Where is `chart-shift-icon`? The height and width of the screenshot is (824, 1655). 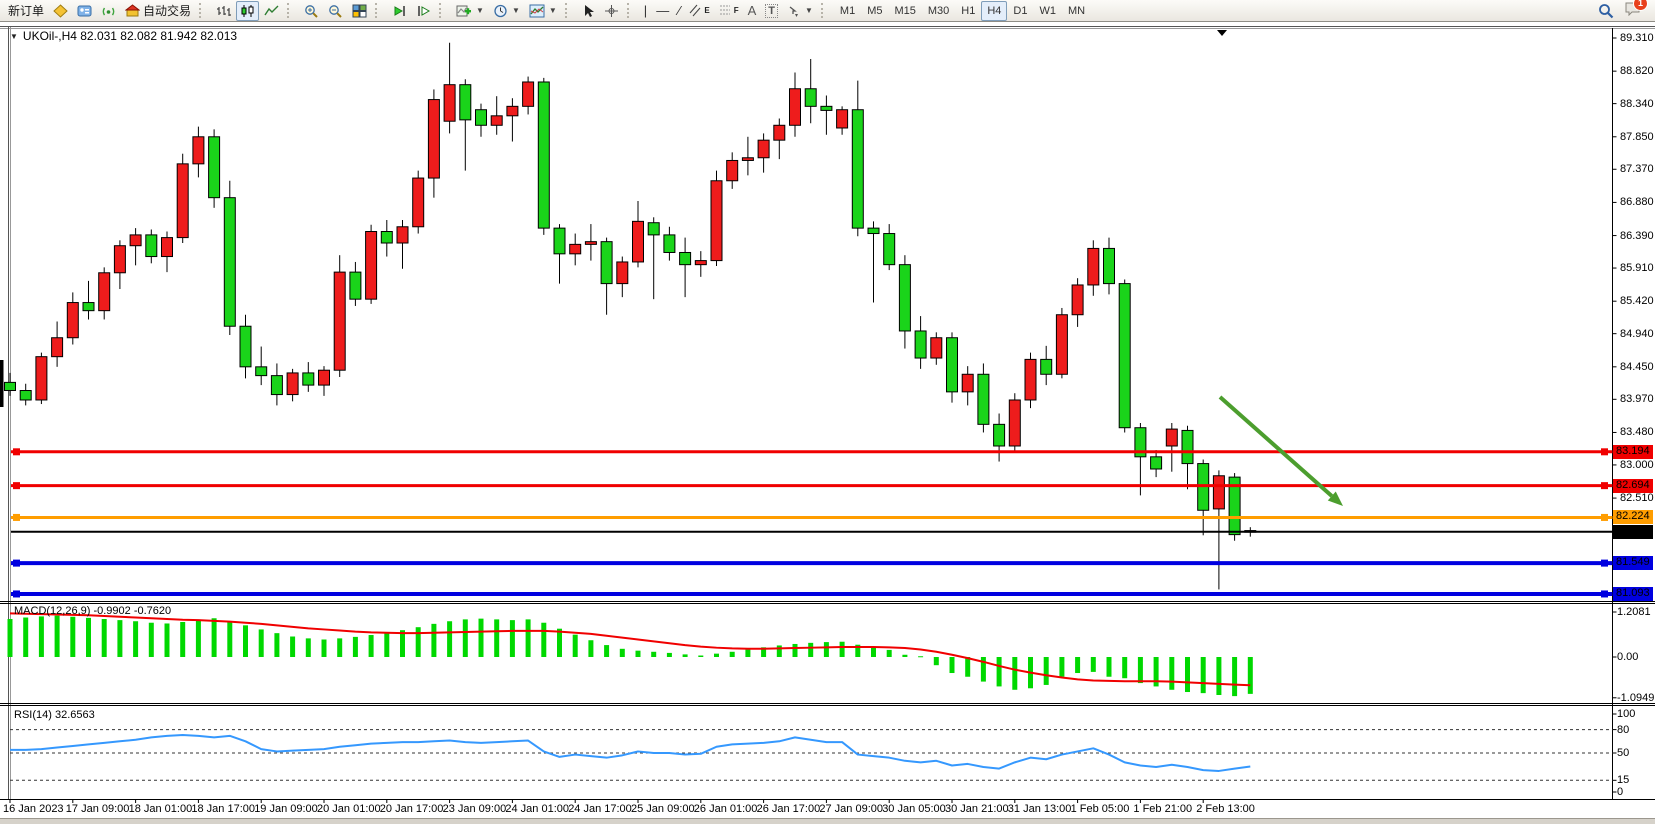
chart-shift-icon is located at coordinates (424, 10).